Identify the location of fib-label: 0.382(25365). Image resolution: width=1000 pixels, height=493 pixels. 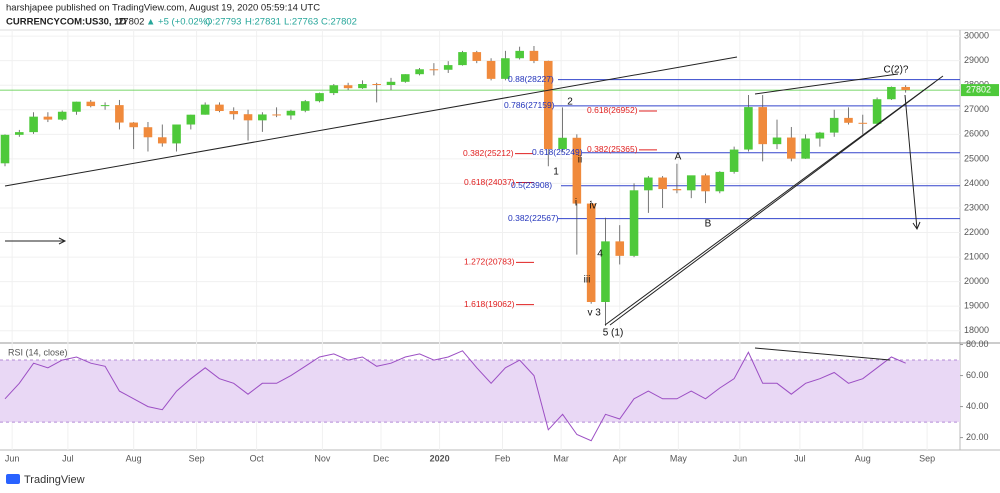
(612, 149).